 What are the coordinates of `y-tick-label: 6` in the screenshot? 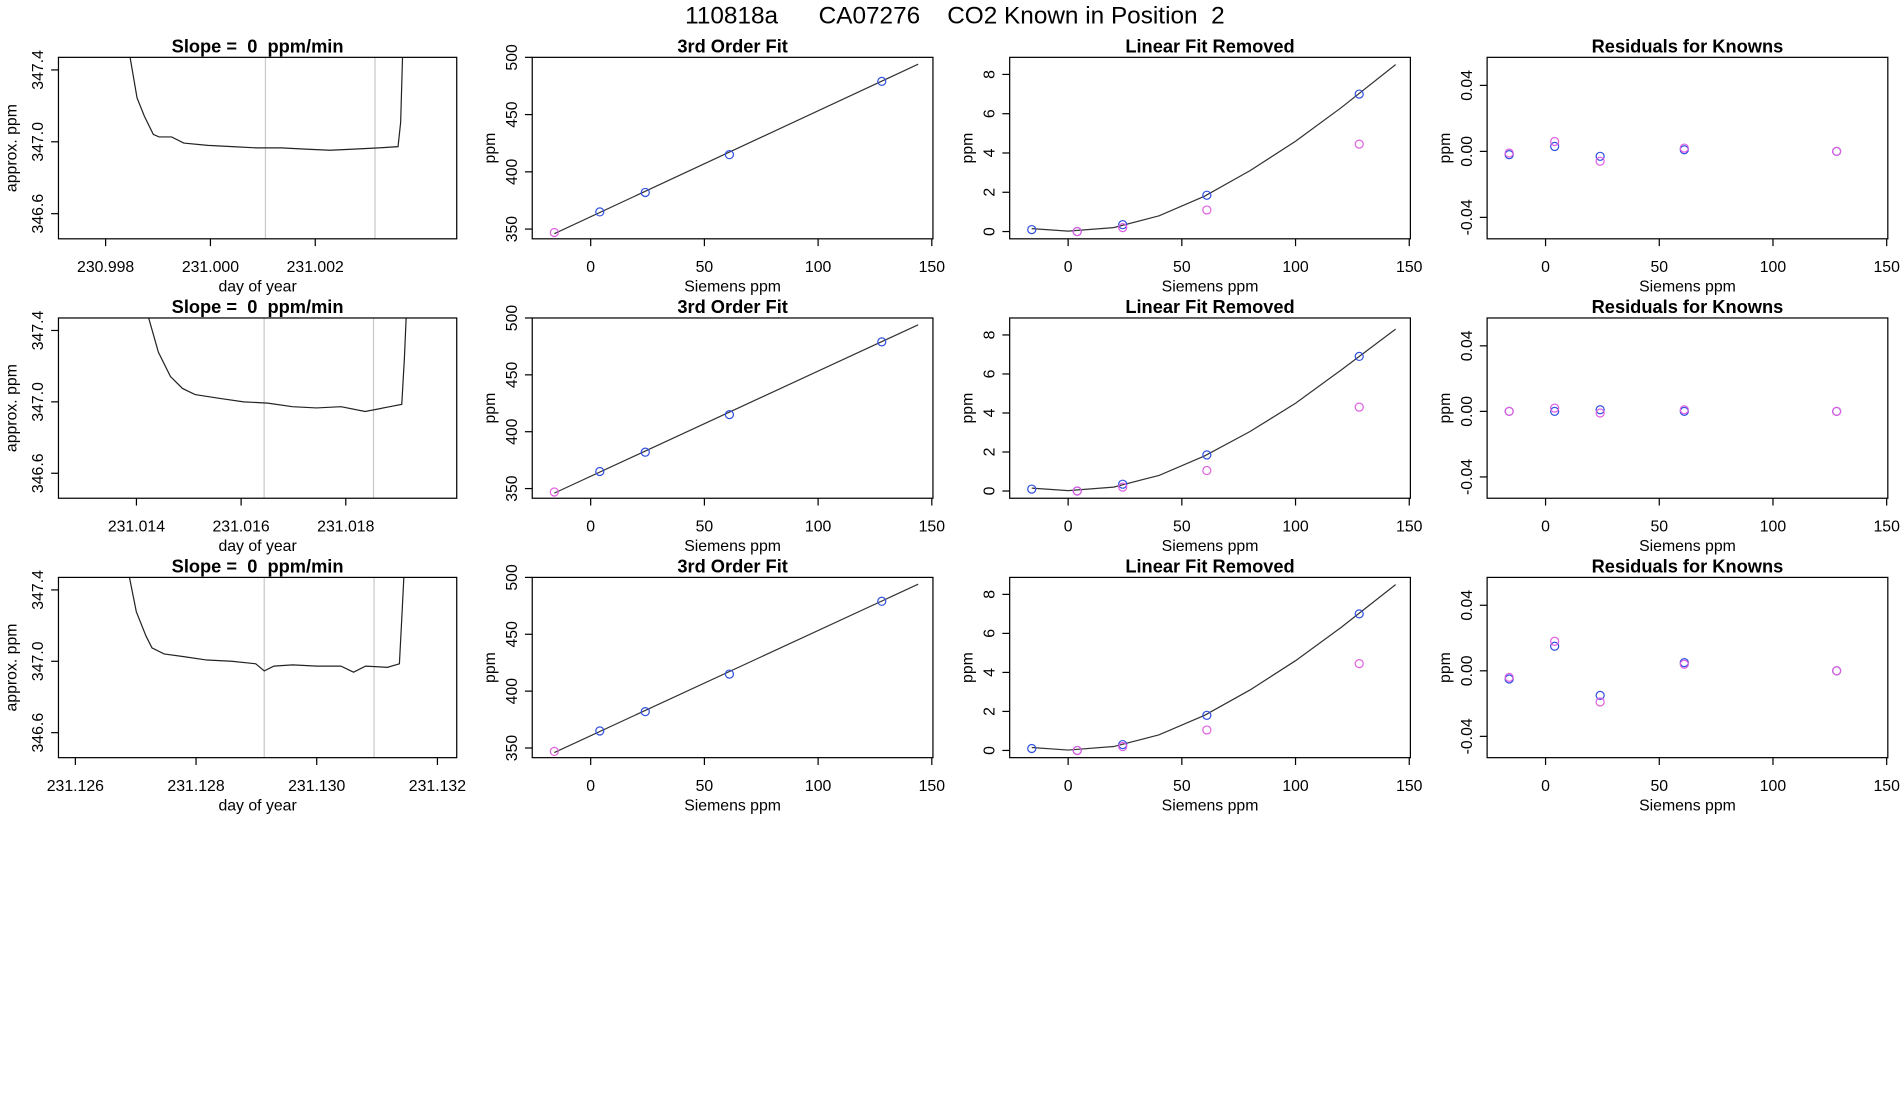 It's located at (989, 633).